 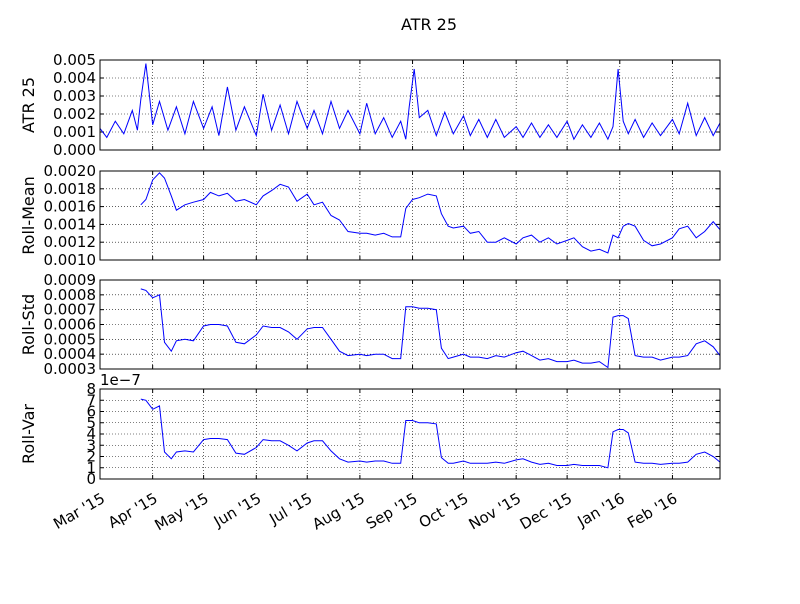 I want to click on y-tick-label: 0.0018, so click(x=70, y=189).